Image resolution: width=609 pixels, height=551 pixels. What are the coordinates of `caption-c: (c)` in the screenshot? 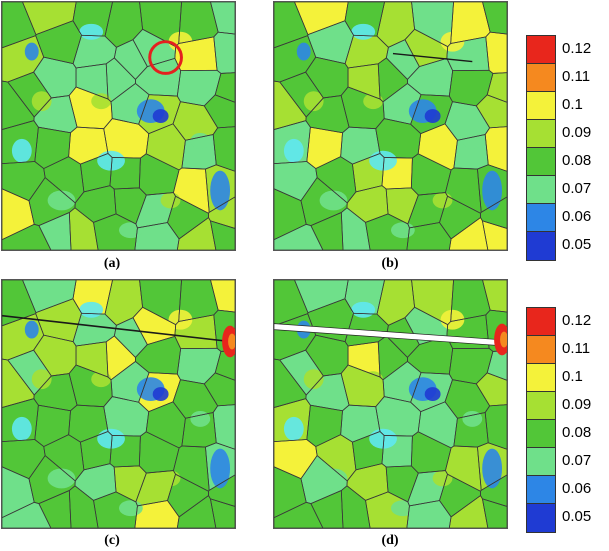 It's located at (112, 540).